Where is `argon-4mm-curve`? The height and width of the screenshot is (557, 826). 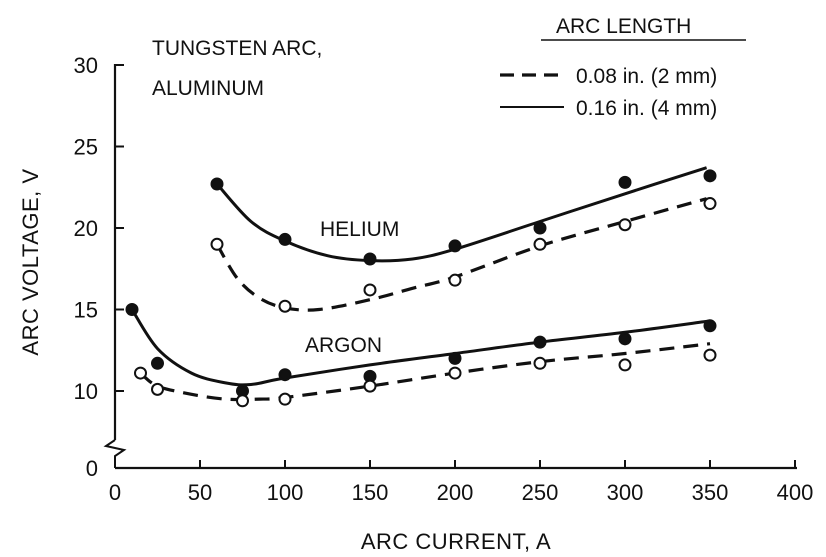
argon-4mm-curve is located at coordinates (420, 347).